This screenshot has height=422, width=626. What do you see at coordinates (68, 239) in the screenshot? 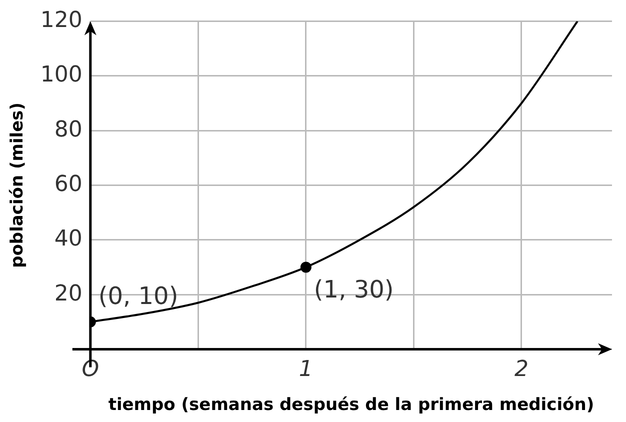
I see `y-tick-label: 40` at bounding box center [68, 239].